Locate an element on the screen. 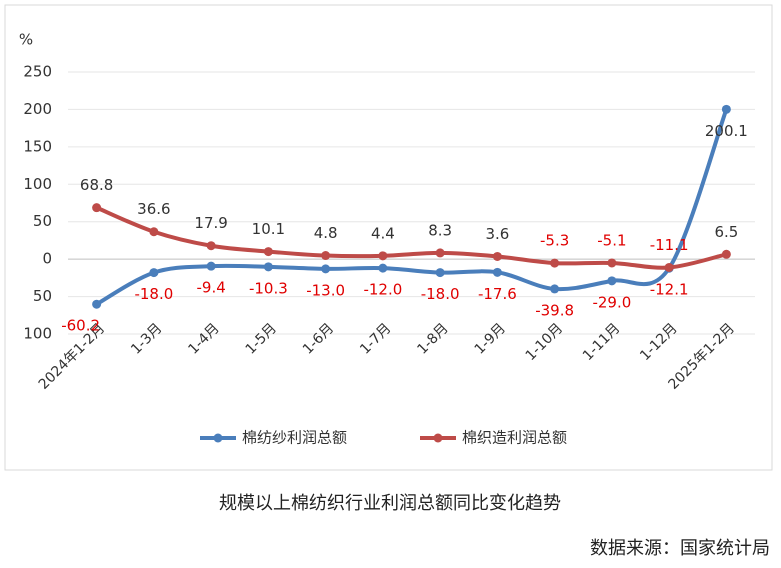  data-label: 36.6 is located at coordinates (153, 209).